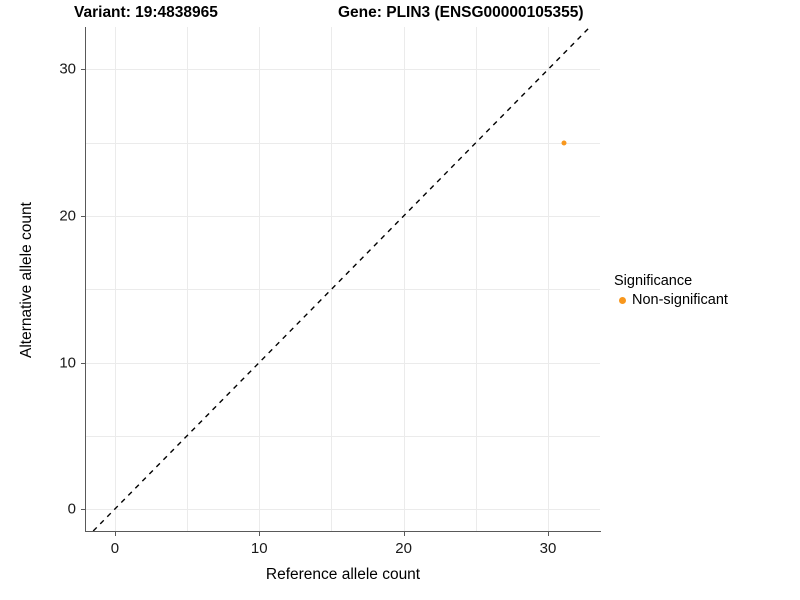  Describe the element at coordinates (67, 216) in the screenshot. I see `y-axis-tick-label: 20` at that location.